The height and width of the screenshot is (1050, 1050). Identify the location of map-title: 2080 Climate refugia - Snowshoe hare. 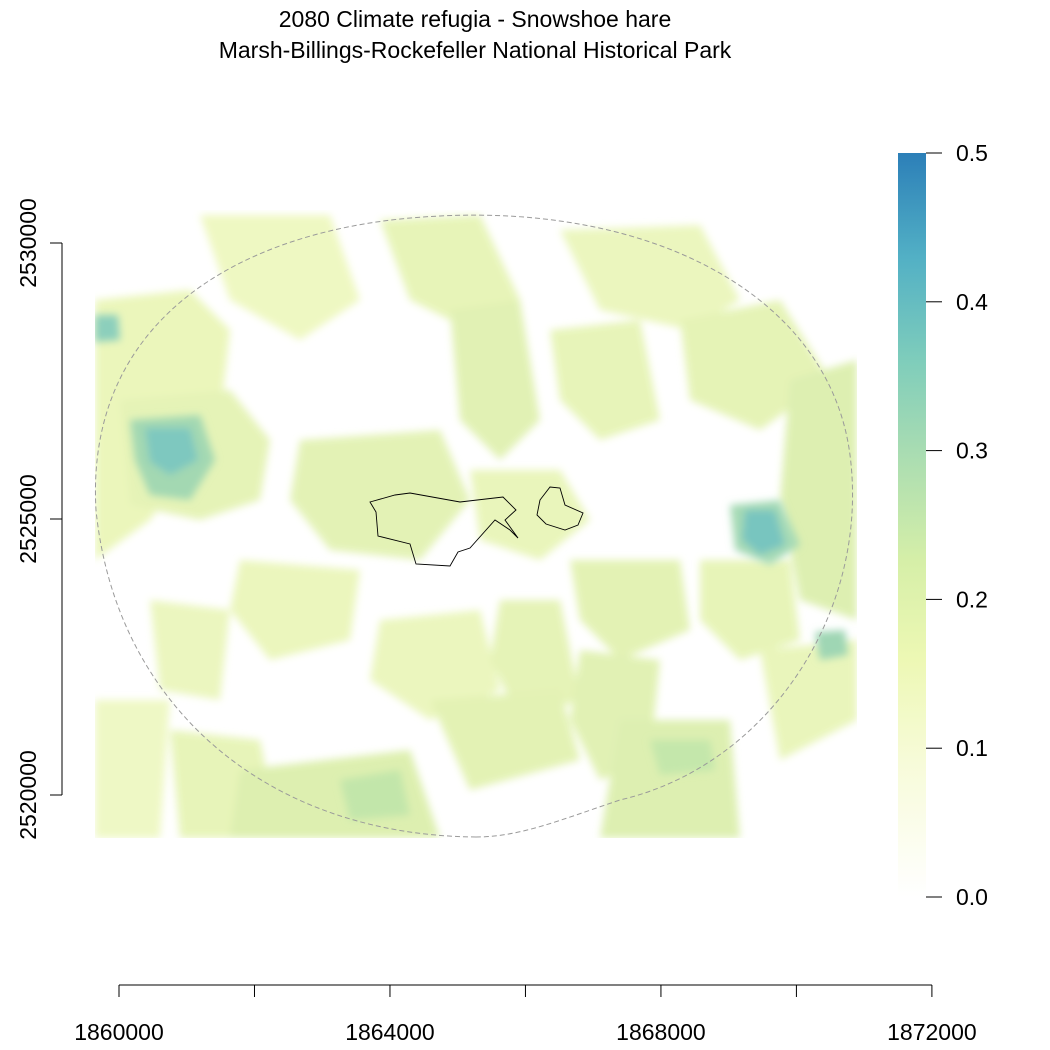
(475, 19).